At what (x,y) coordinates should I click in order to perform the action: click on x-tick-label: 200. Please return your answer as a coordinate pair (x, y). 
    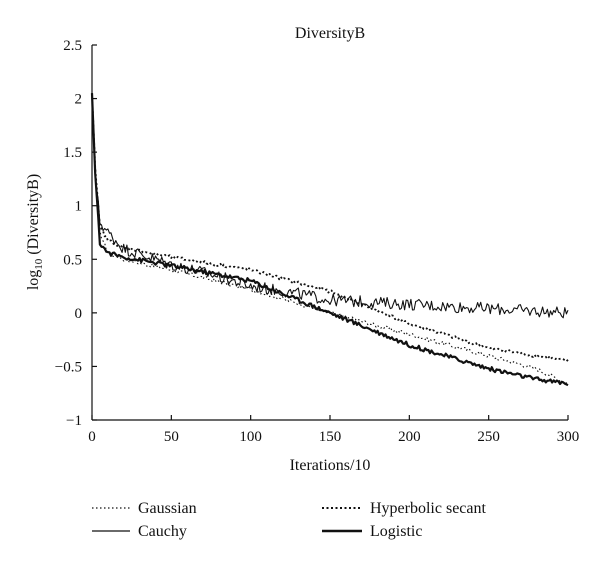
    Looking at the image, I should click on (409, 437).